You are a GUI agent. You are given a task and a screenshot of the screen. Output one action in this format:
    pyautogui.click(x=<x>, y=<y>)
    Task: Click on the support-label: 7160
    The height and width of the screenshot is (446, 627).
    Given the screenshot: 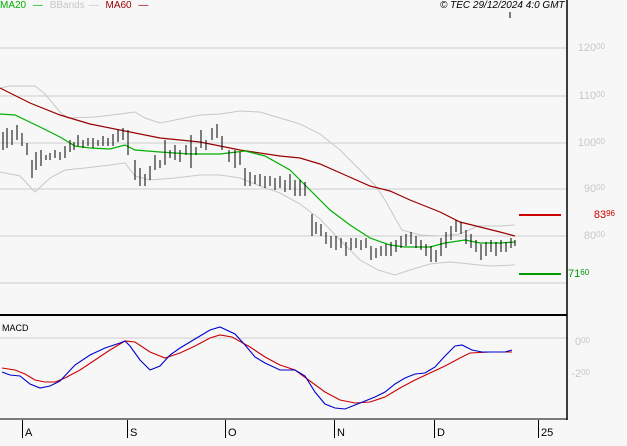 What is the action you would take?
    pyautogui.click(x=579, y=274)
    